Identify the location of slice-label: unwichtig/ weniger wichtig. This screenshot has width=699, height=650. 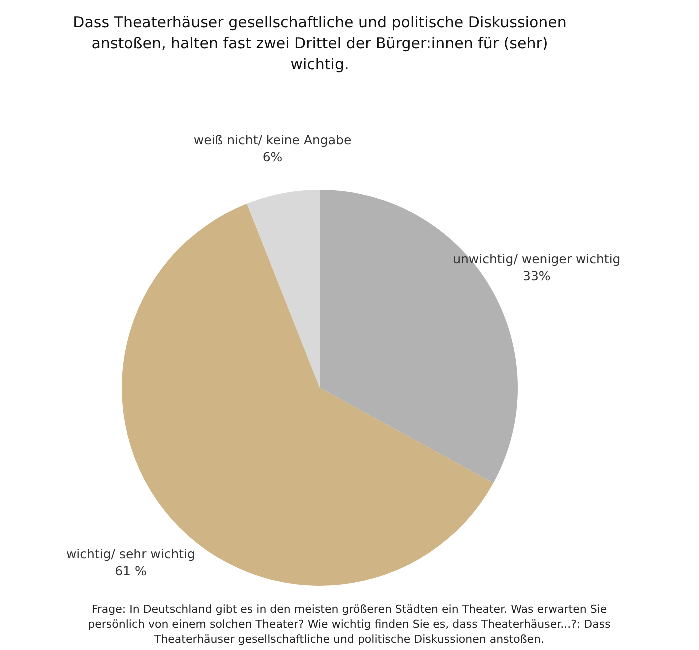
(537, 259).